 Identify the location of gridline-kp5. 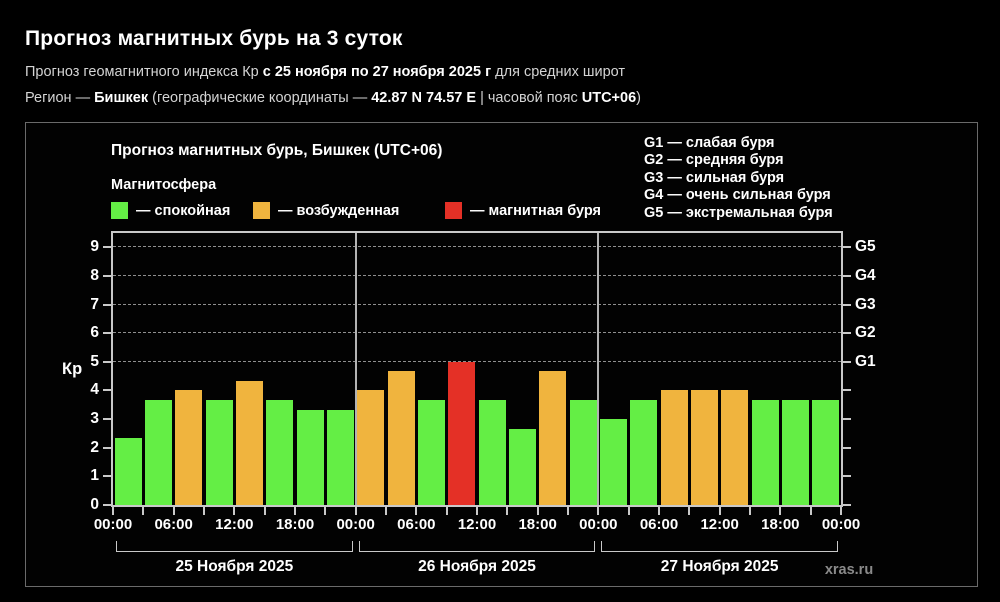
(477, 361).